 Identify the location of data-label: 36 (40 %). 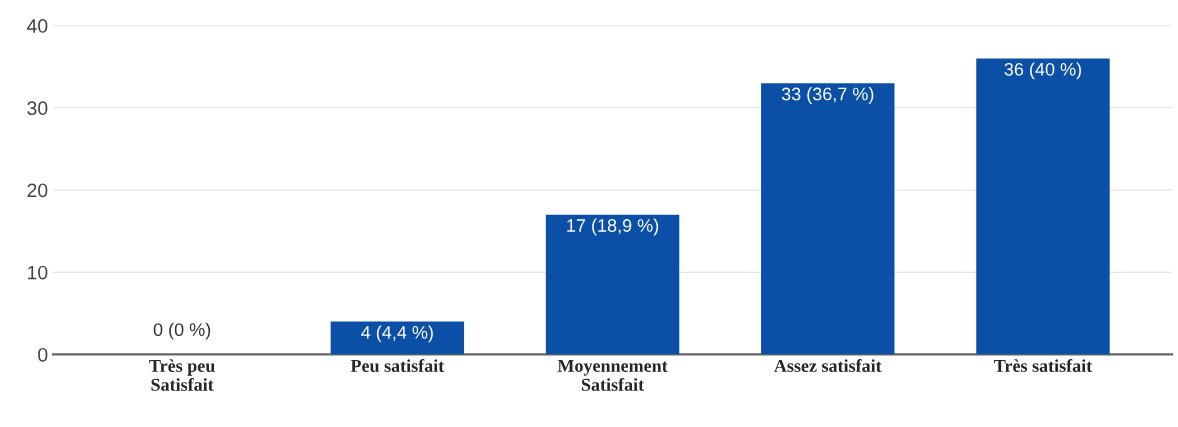
(1042, 71).